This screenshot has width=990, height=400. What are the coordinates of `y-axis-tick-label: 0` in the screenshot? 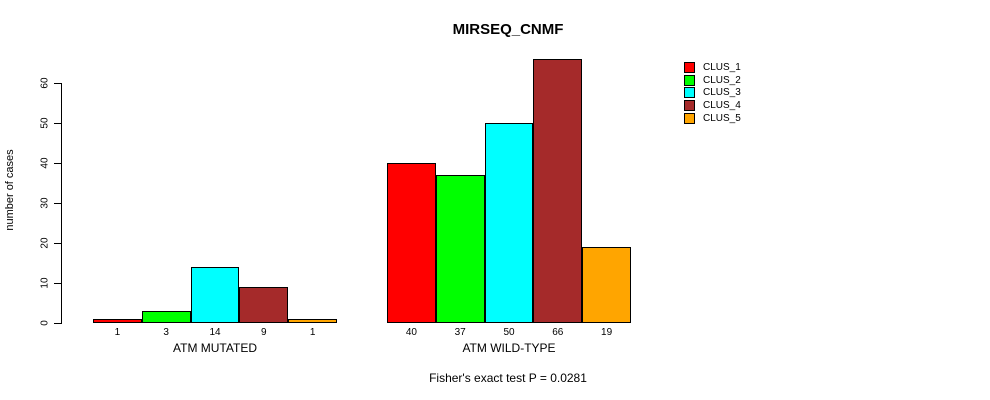 It's located at (45, 323).